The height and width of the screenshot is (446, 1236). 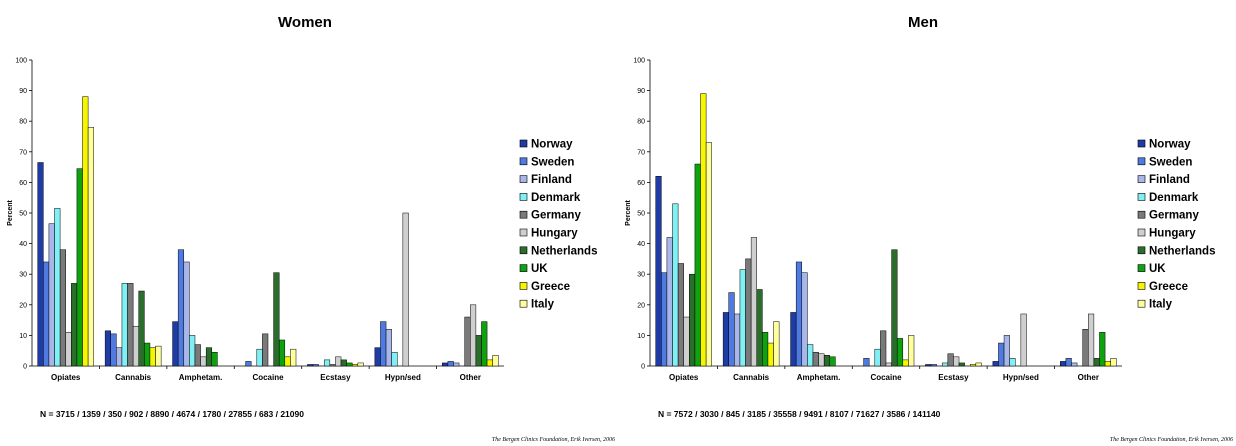 I want to click on men-y-tick-label: 40, so click(x=641, y=244).